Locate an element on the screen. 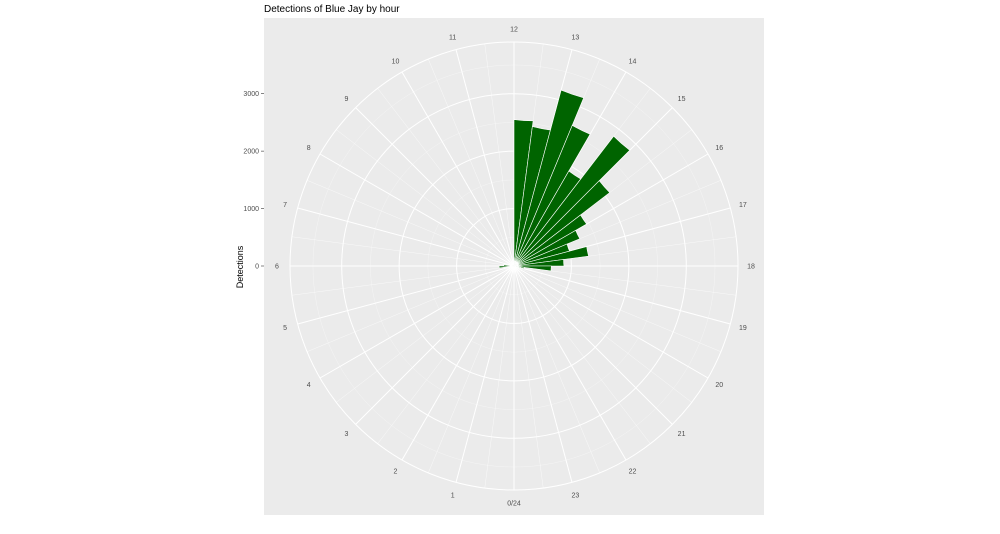 This screenshot has height=534, width=1000. hour-label: 5 is located at coordinates (285, 328).